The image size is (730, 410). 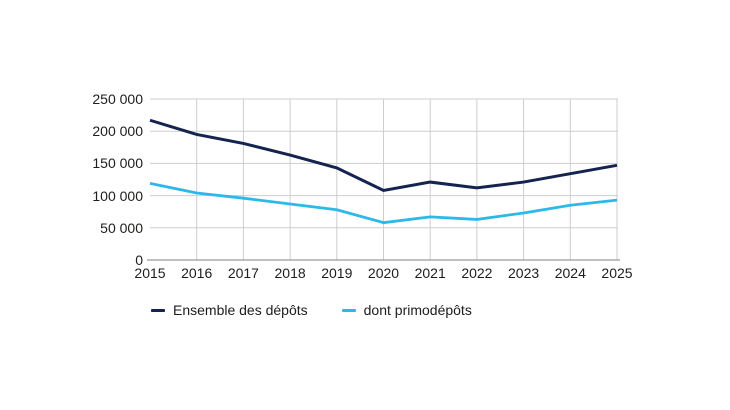 What do you see at coordinates (150, 273) in the screenshot?
I see `x-tick-label: 2015` at bounding box center [150, 273].